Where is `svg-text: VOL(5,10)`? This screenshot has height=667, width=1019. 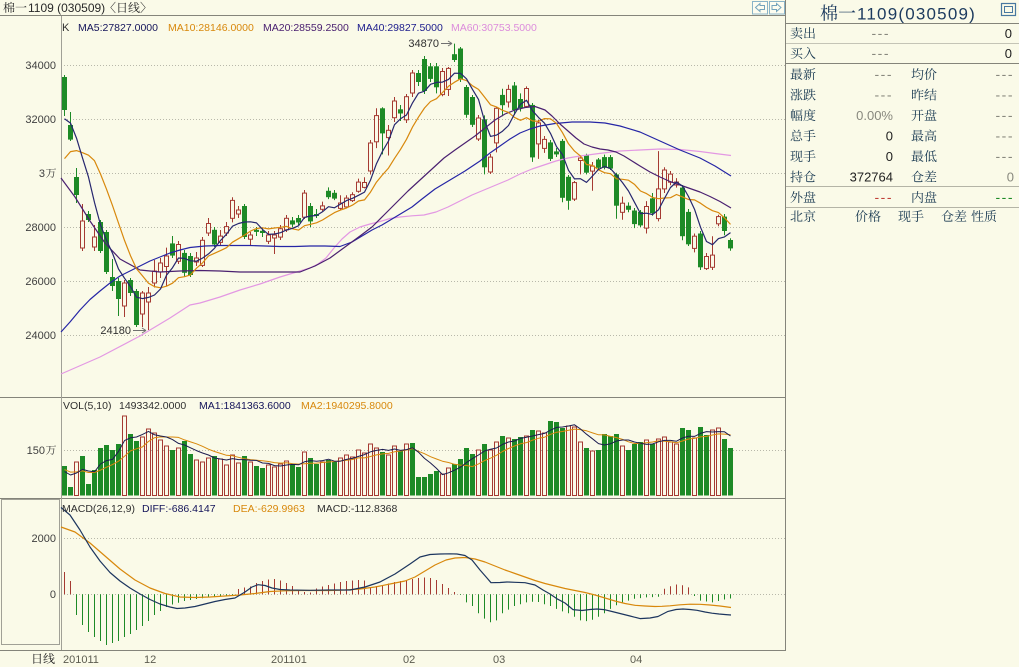
svg-text: VOL(5,10) is located at coordinates (87, 406).